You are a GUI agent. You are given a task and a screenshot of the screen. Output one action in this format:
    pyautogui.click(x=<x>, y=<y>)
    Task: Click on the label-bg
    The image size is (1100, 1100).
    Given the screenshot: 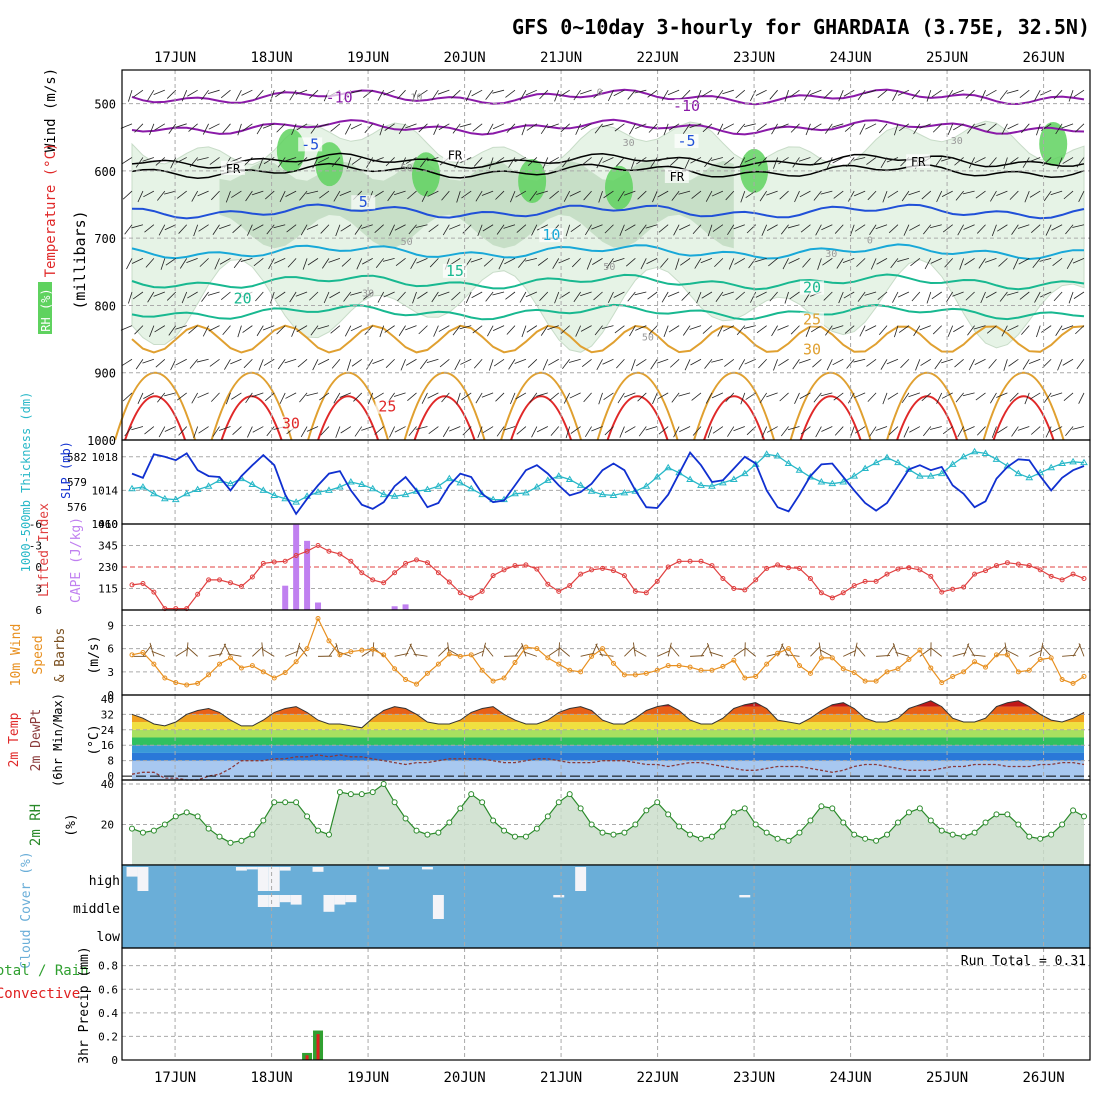 What is the action you would take?
    pyautogui.click(x=339, y=97)
    